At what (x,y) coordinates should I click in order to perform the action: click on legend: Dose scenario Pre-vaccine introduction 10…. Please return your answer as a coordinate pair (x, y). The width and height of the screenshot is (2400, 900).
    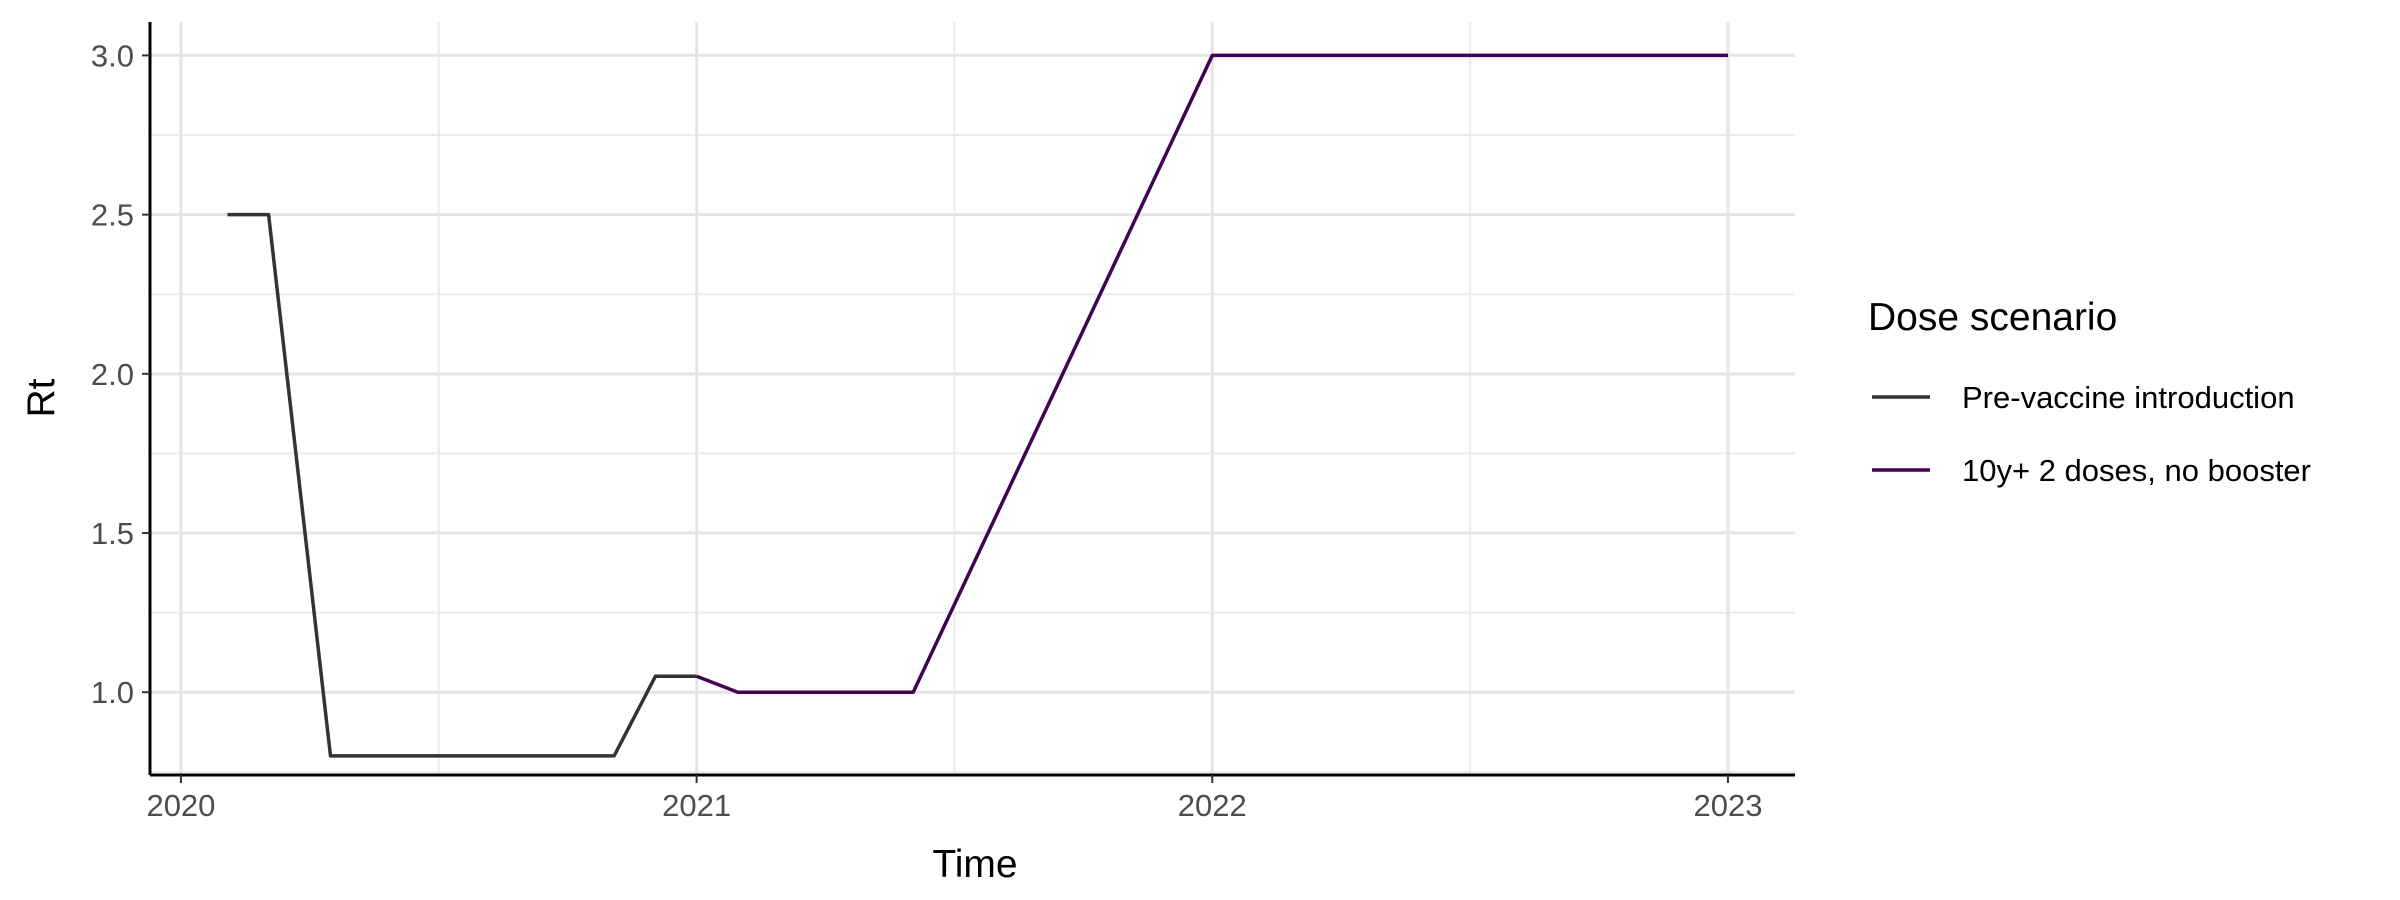
    Looking at the image, I should click on (2089, 392).